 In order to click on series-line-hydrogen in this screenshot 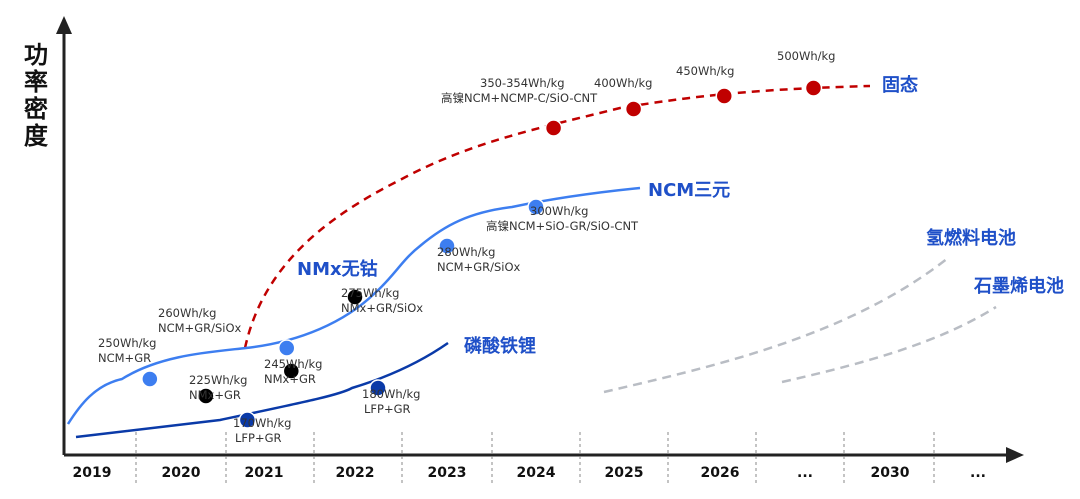, I will do `click(776, 325)`.